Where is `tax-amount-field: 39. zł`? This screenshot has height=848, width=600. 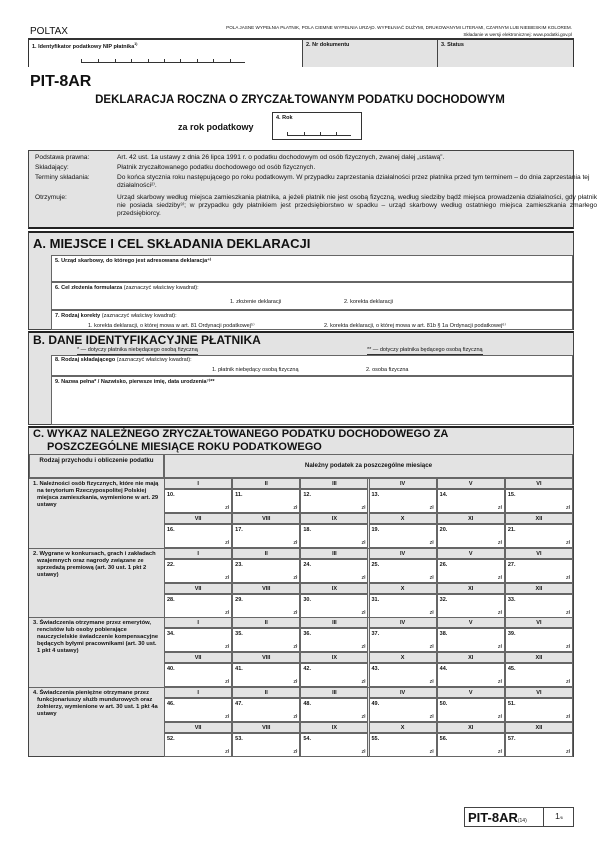
tax-amount-field: 39. zł is located at coordinates (538, 640).